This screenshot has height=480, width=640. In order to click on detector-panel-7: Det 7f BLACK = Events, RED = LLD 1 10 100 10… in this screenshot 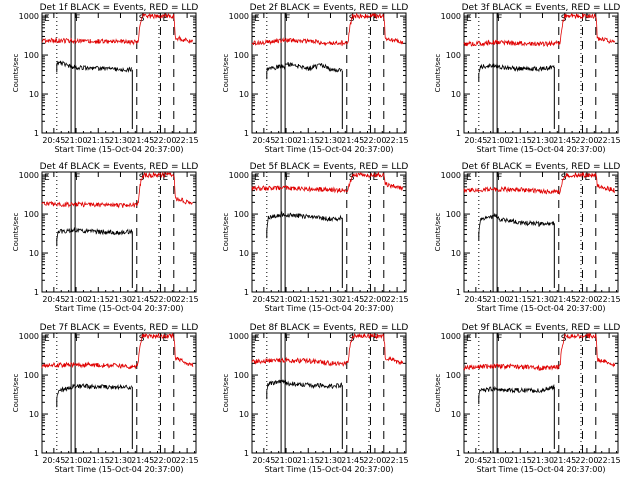, I will do `click(105, 398)`.